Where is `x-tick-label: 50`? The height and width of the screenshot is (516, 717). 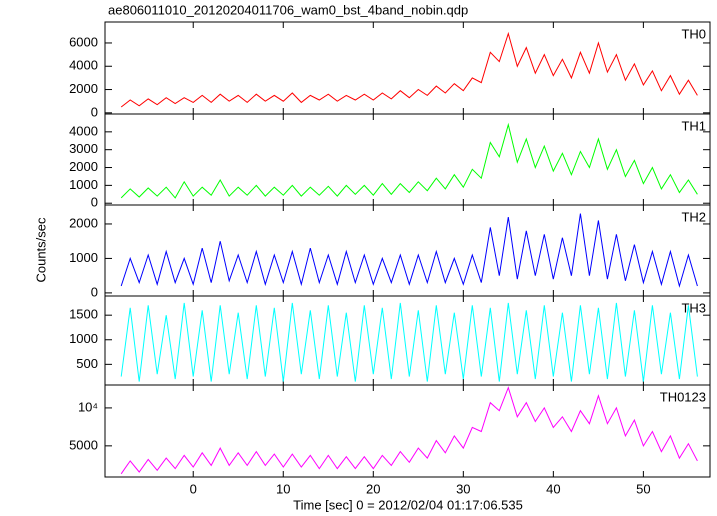
x-tick-label: 50 is located at coordinates (643, 488).